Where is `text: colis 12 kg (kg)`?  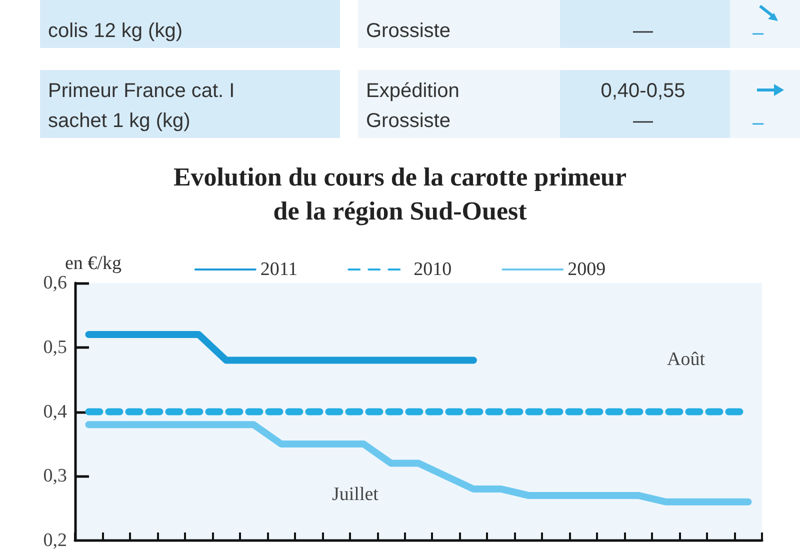
text: colis 12 kg (kg) is located at coordinates (116, 31).